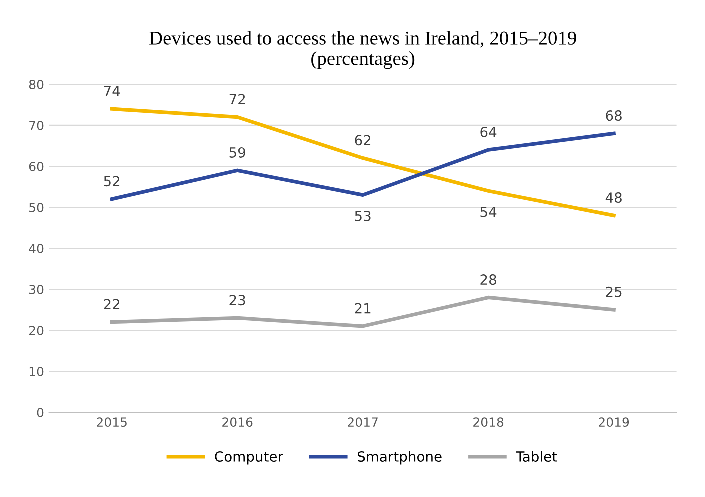 The width and height of the screenshot is (705, 497). I want to click on x-tick-label: 2017, so click(363, 423).